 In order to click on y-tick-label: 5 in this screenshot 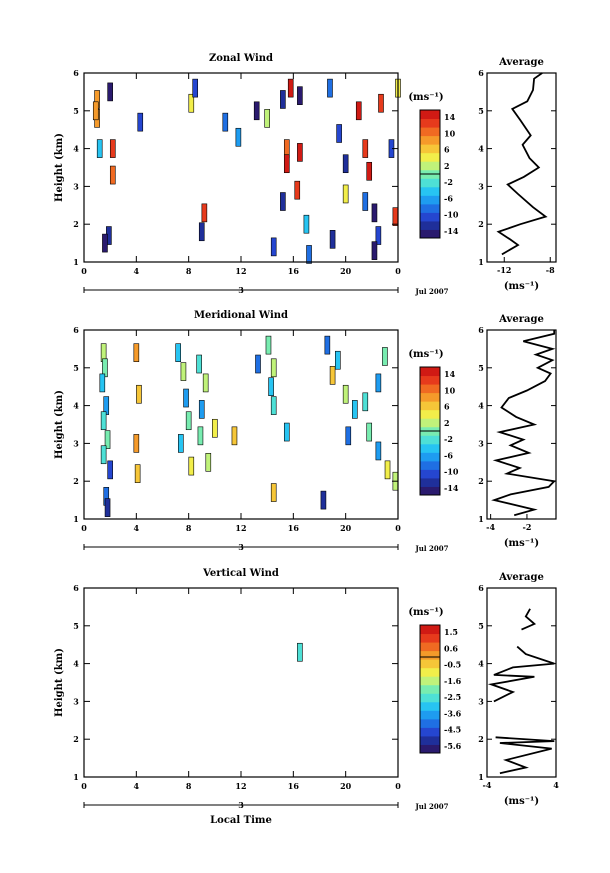, I will do `click(76, 368)`.